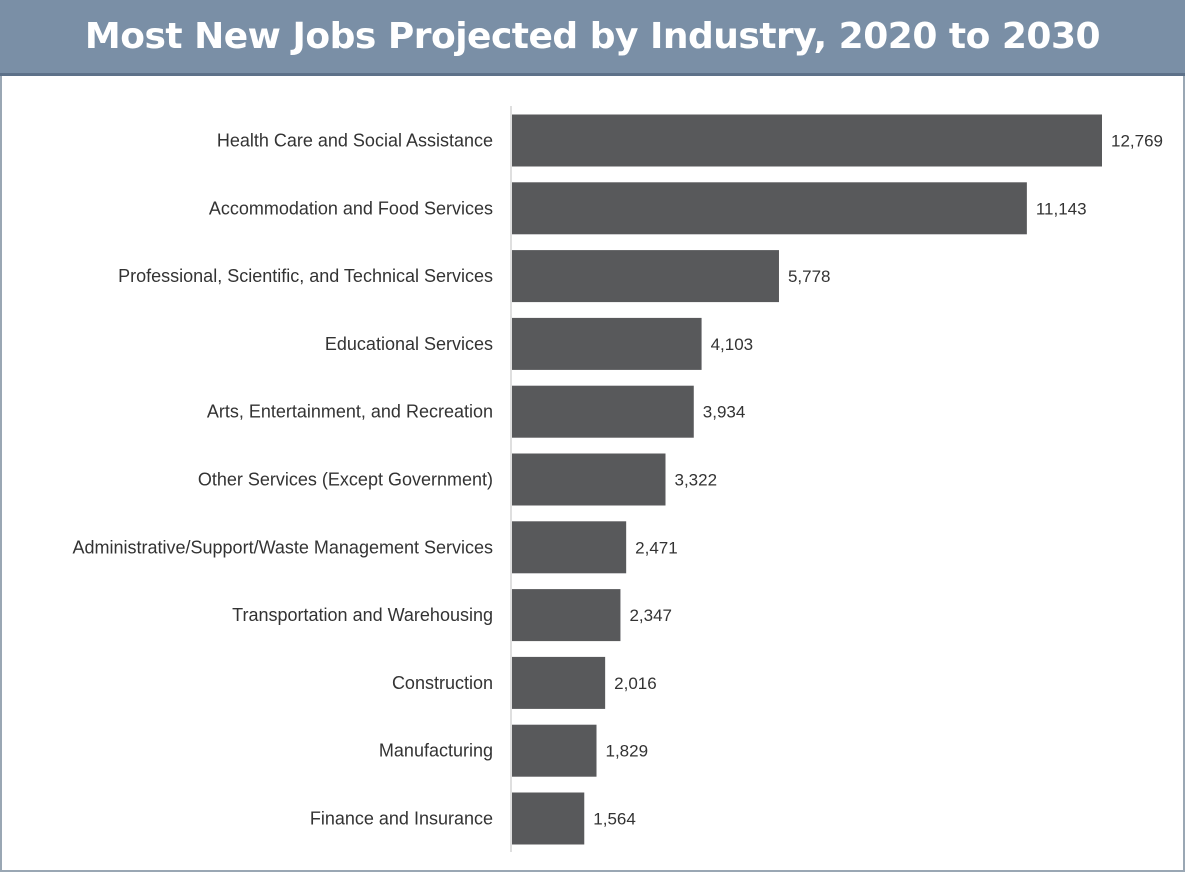  What do you see at coordinates (401, 819) in the screenshot?
I see `category-label: Finance and Insurance` at bounding box center [401, 819].